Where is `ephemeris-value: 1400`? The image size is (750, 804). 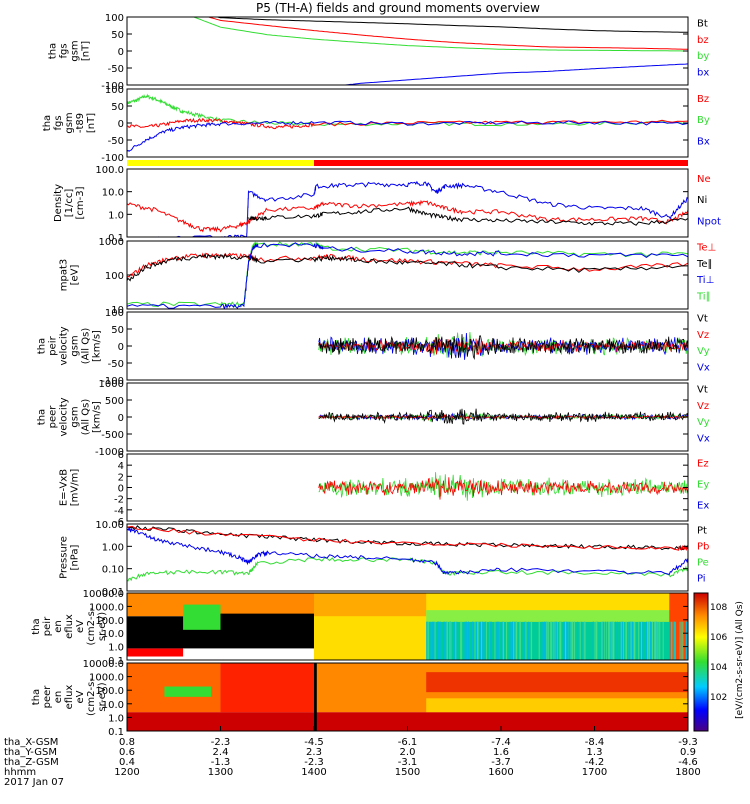
ephemeris-value: 1400 is located at coordinates (313, 772).